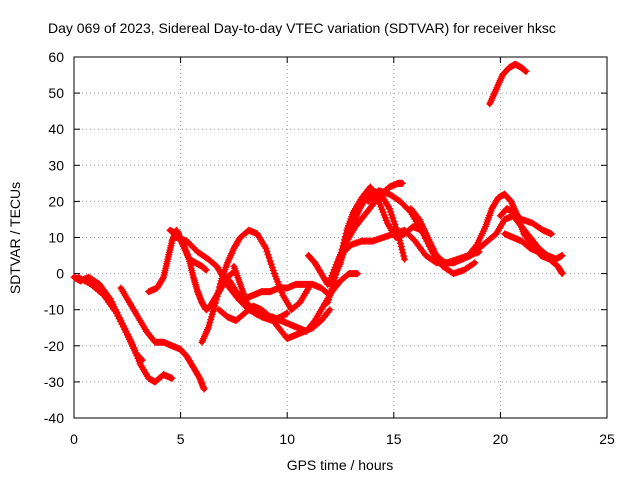  I want to click on y-tick-label: 0, so click(60, 274).